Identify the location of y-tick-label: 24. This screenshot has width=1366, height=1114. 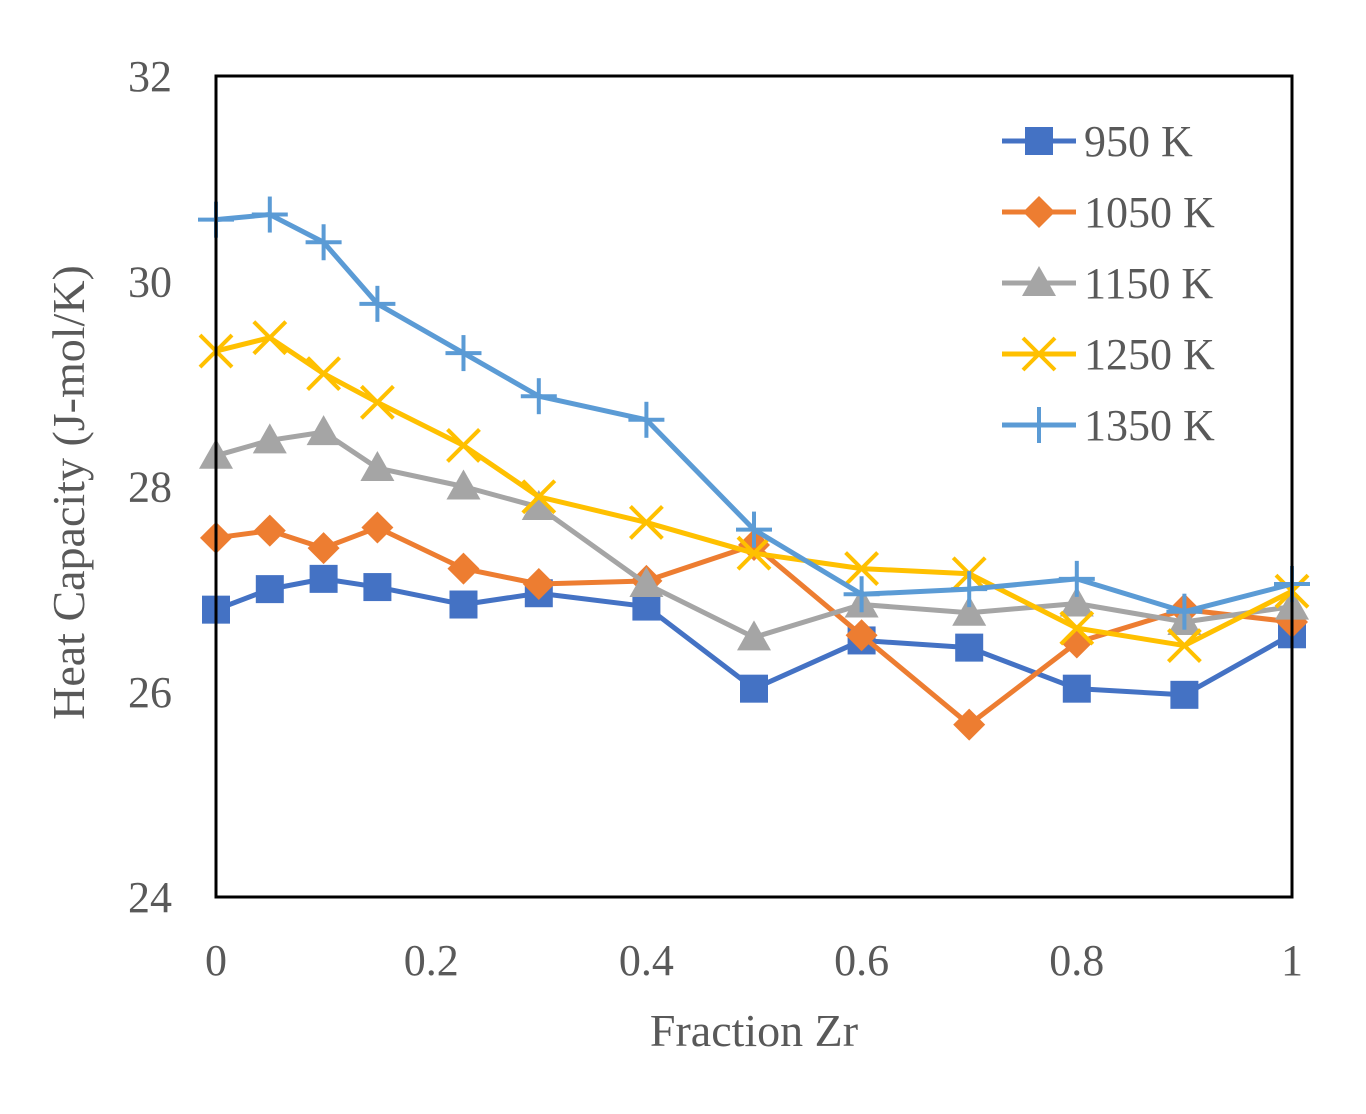
(150, 897).